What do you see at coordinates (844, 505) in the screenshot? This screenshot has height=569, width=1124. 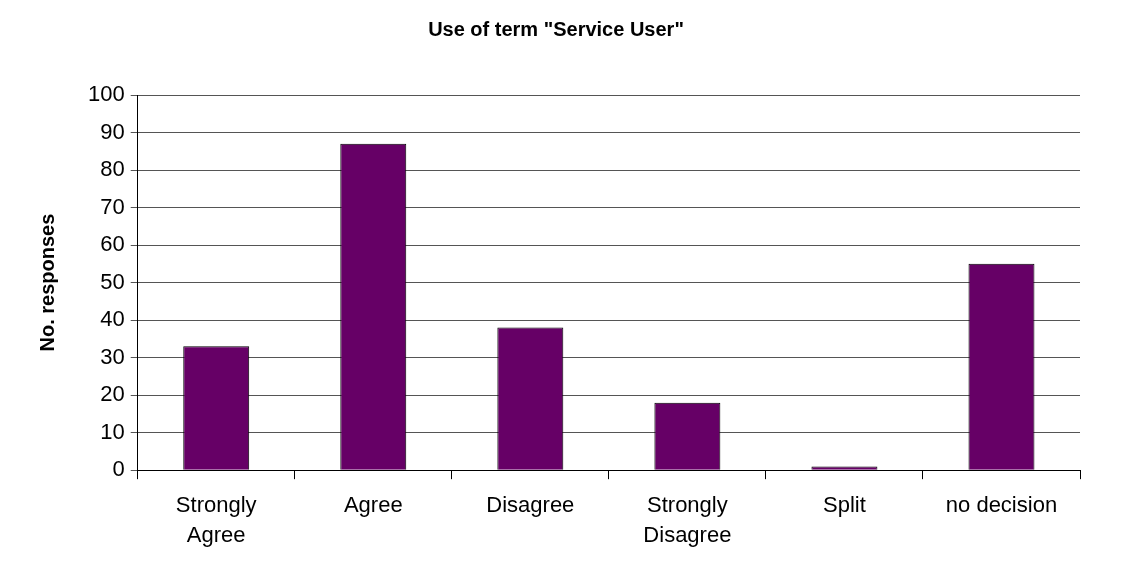 I see `x-tick-label: Split` at bounding box center [844, 505].